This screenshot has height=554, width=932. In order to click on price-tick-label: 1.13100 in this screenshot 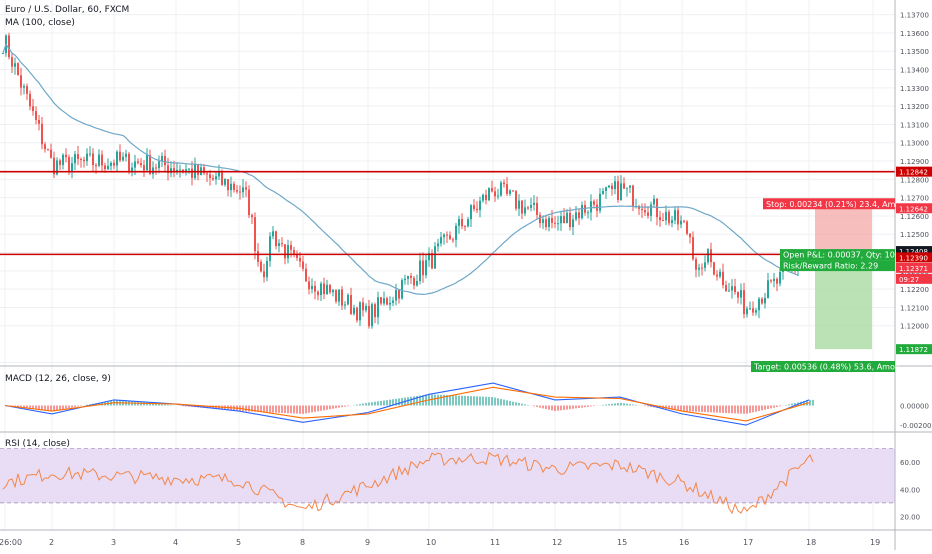, I will do `click(914, 125)`.